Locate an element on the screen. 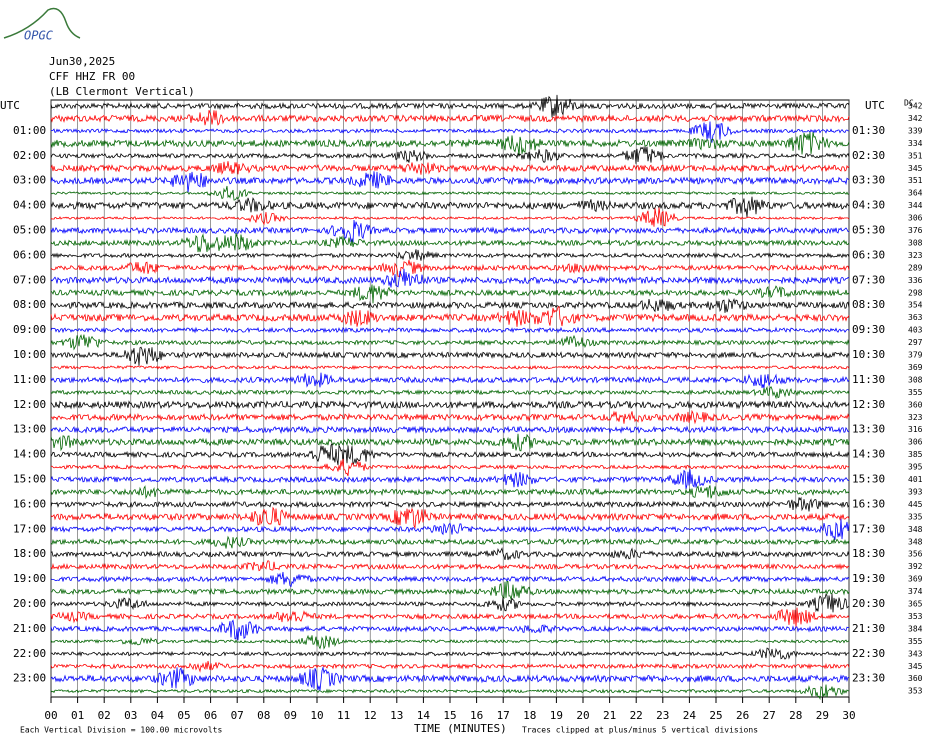 The height and width of the screenshot is (744, 930). x-tick-label: 06 is located at coordinates (210, 715).